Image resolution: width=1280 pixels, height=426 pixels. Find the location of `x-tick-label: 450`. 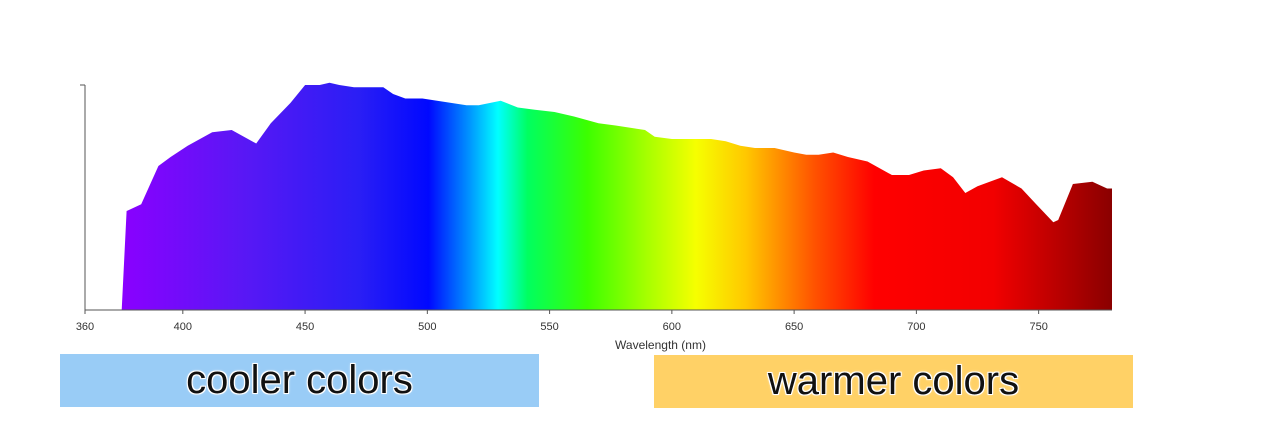

x-tick-label: 450 is located at coordinates (305, 327).